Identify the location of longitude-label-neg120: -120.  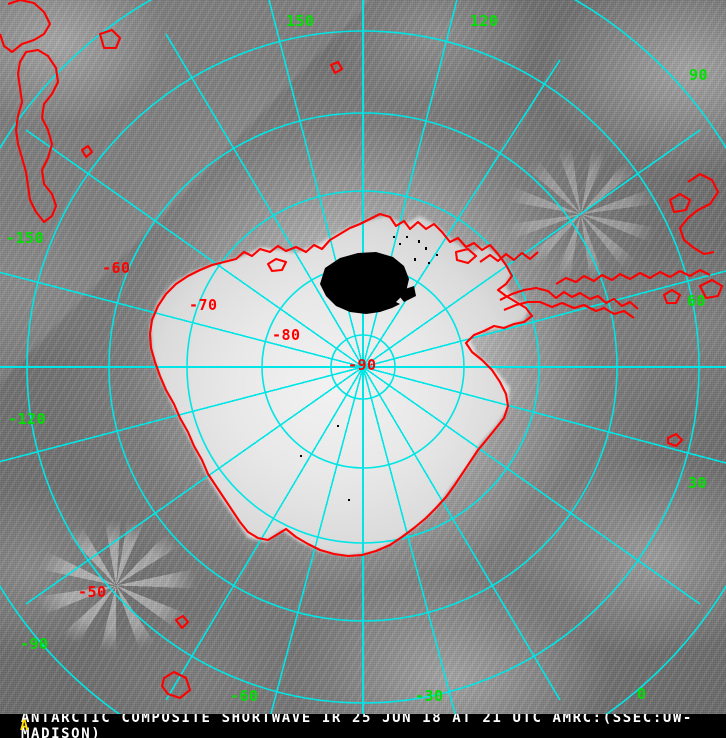
(27, 419).